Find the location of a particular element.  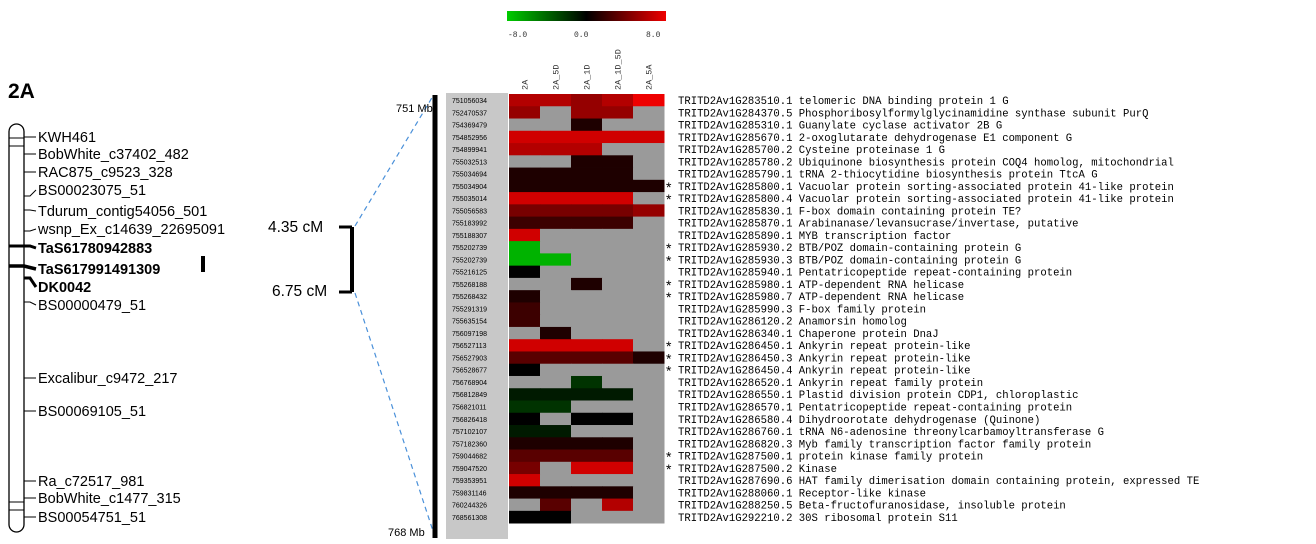

gene-position: 755202739 is located at coordinates (469, 260).